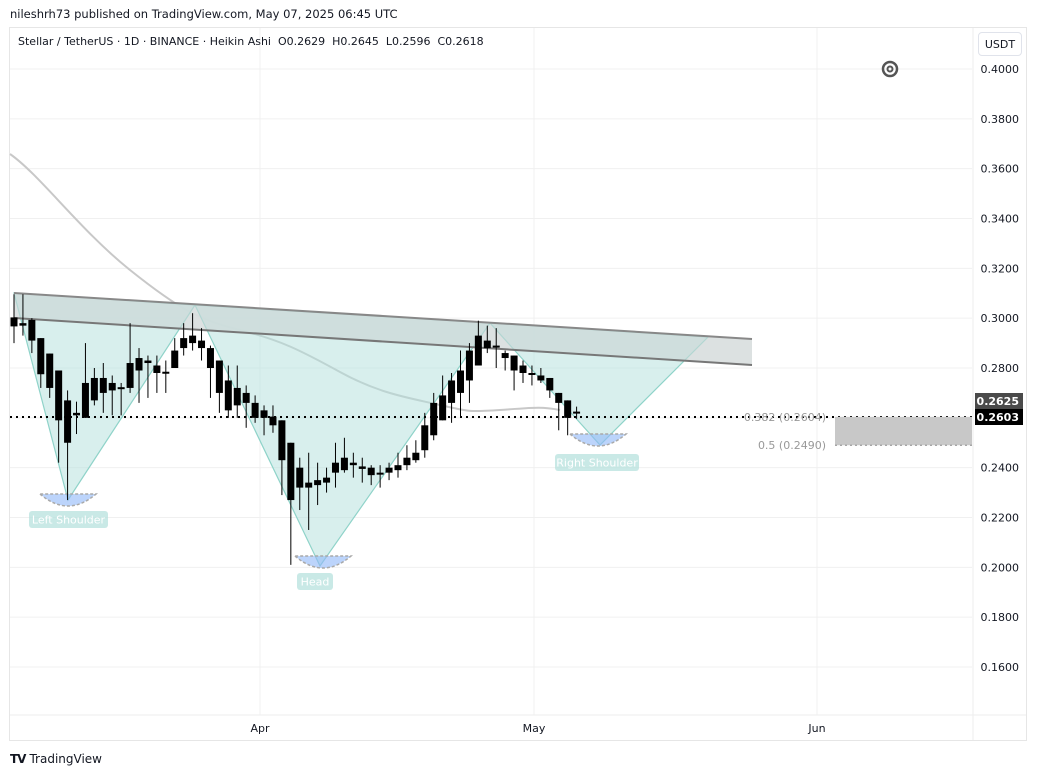 Image resolution: width=1038 pixels, height=777 pixels. I want to click on price-tick: 0.1600, so click(1000, 667).